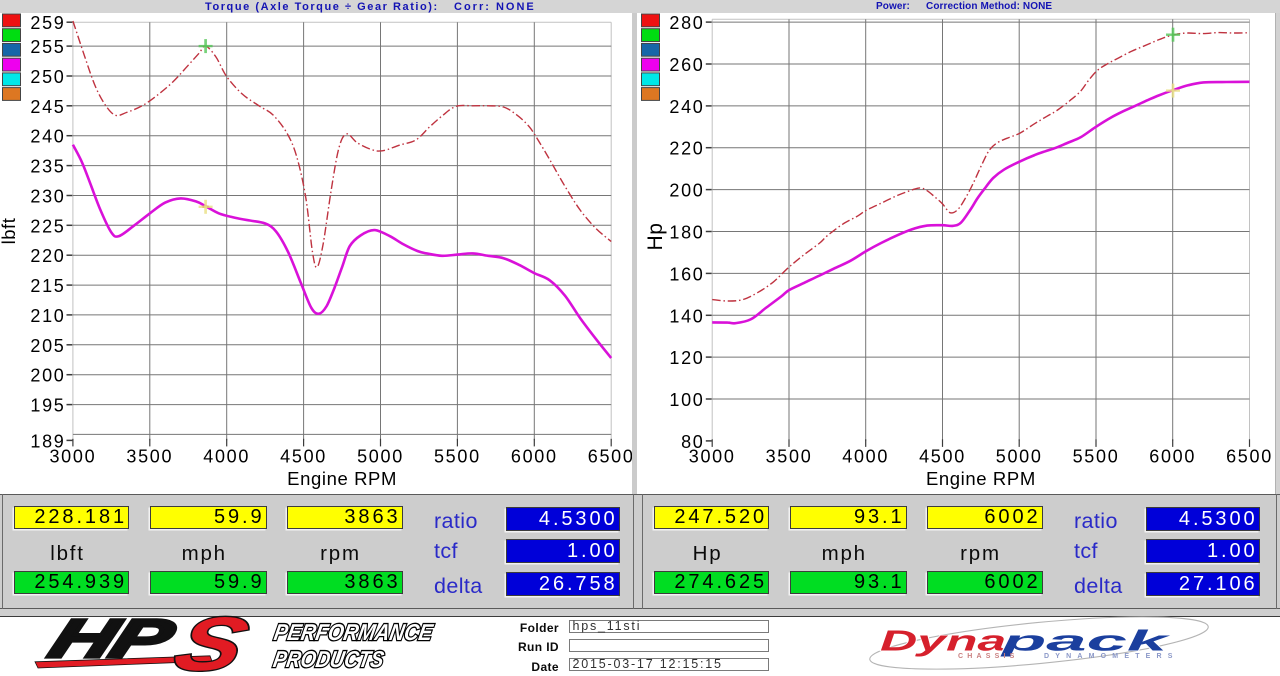 This screenshot has height=676, width=1280. What do you see at coordinates (47, 441) in the screenshot?
I see `svg-text: 189` at bounding box center [47, 441].